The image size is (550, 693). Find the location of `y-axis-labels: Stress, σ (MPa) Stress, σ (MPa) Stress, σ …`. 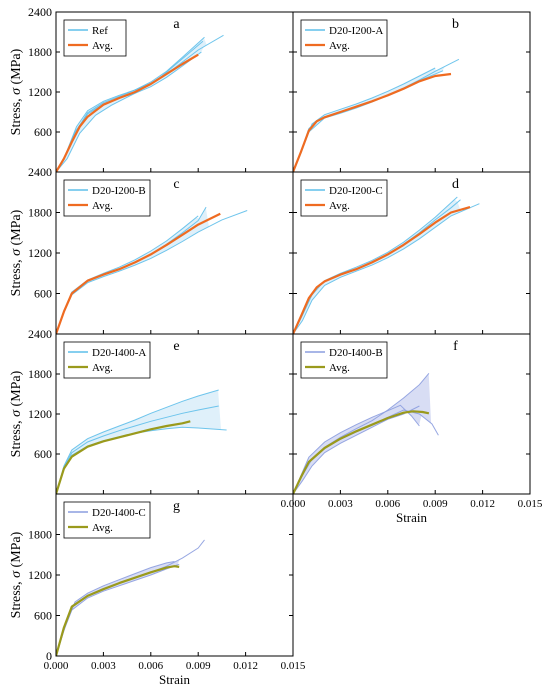

y-axis-labels: Stress, σ (MPa) Stress, σ (MPa) Stress, σ … is located at coordinates (16, 333).